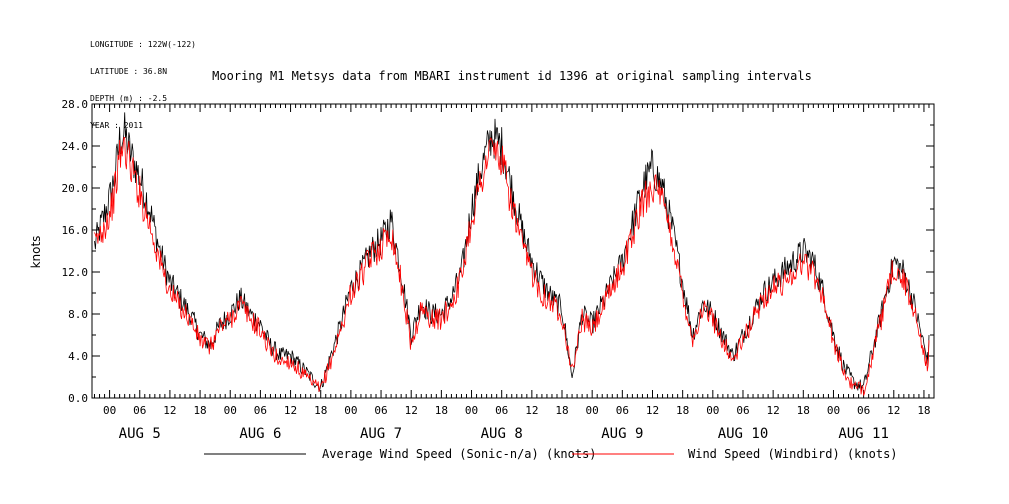 The height and width of the screenshot is (504, 1009). What do you see at coordinates (75, 230) in the screenshot?
I see `y-tick-label: 16.0` at bounding box center [75, 230].